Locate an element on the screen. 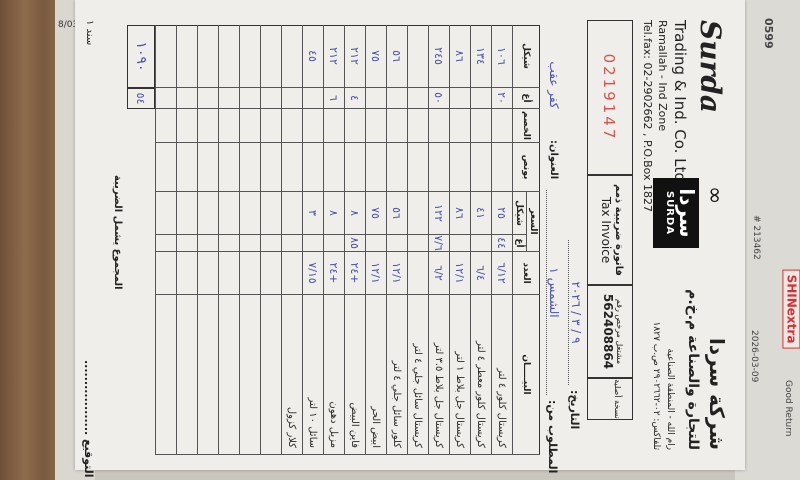 This screenshot has height=480, width=800. row-5-description: كريستال سائل جلي ٤ لتر is located at coordinates (417, 375).